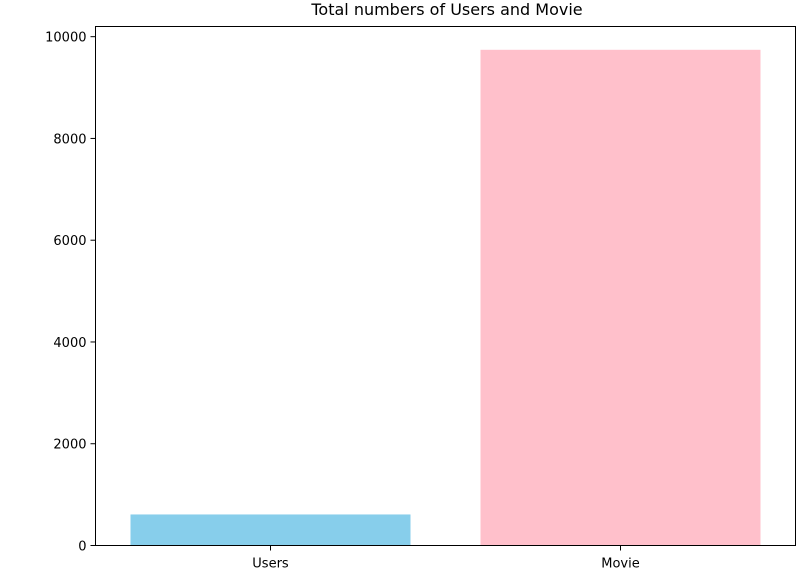 The height and width of the screenshot is (574, 811). I want to click on y-tick-label: 10000, so click(65, 38).